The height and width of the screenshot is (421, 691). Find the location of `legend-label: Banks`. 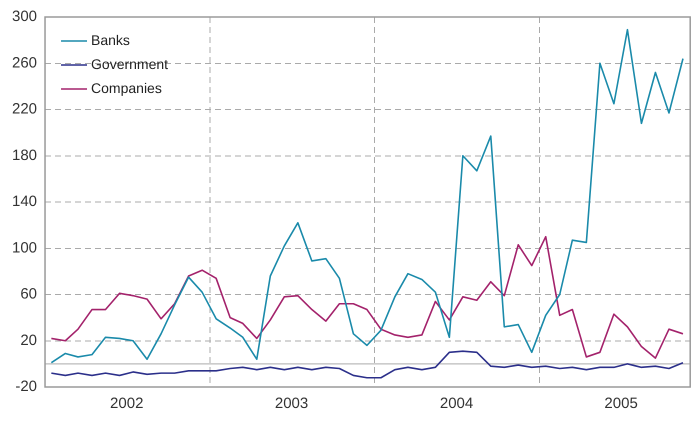

legend-label: Banks is located at coordinates (110, 40).